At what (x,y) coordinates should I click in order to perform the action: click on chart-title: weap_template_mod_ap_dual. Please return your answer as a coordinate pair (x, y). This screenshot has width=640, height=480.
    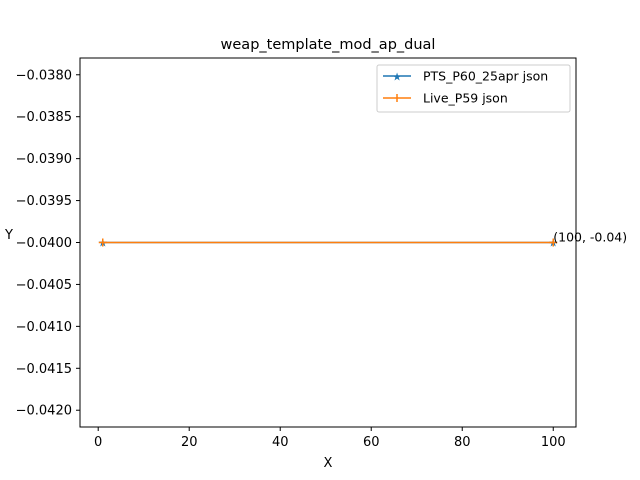
    Looking at the image, I should click on (328, 45).